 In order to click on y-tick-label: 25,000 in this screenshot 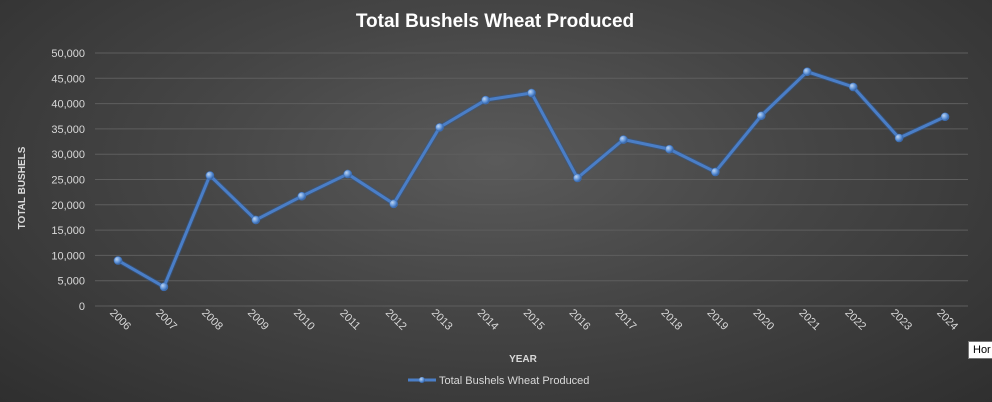, I will do `click(68, 181)`.